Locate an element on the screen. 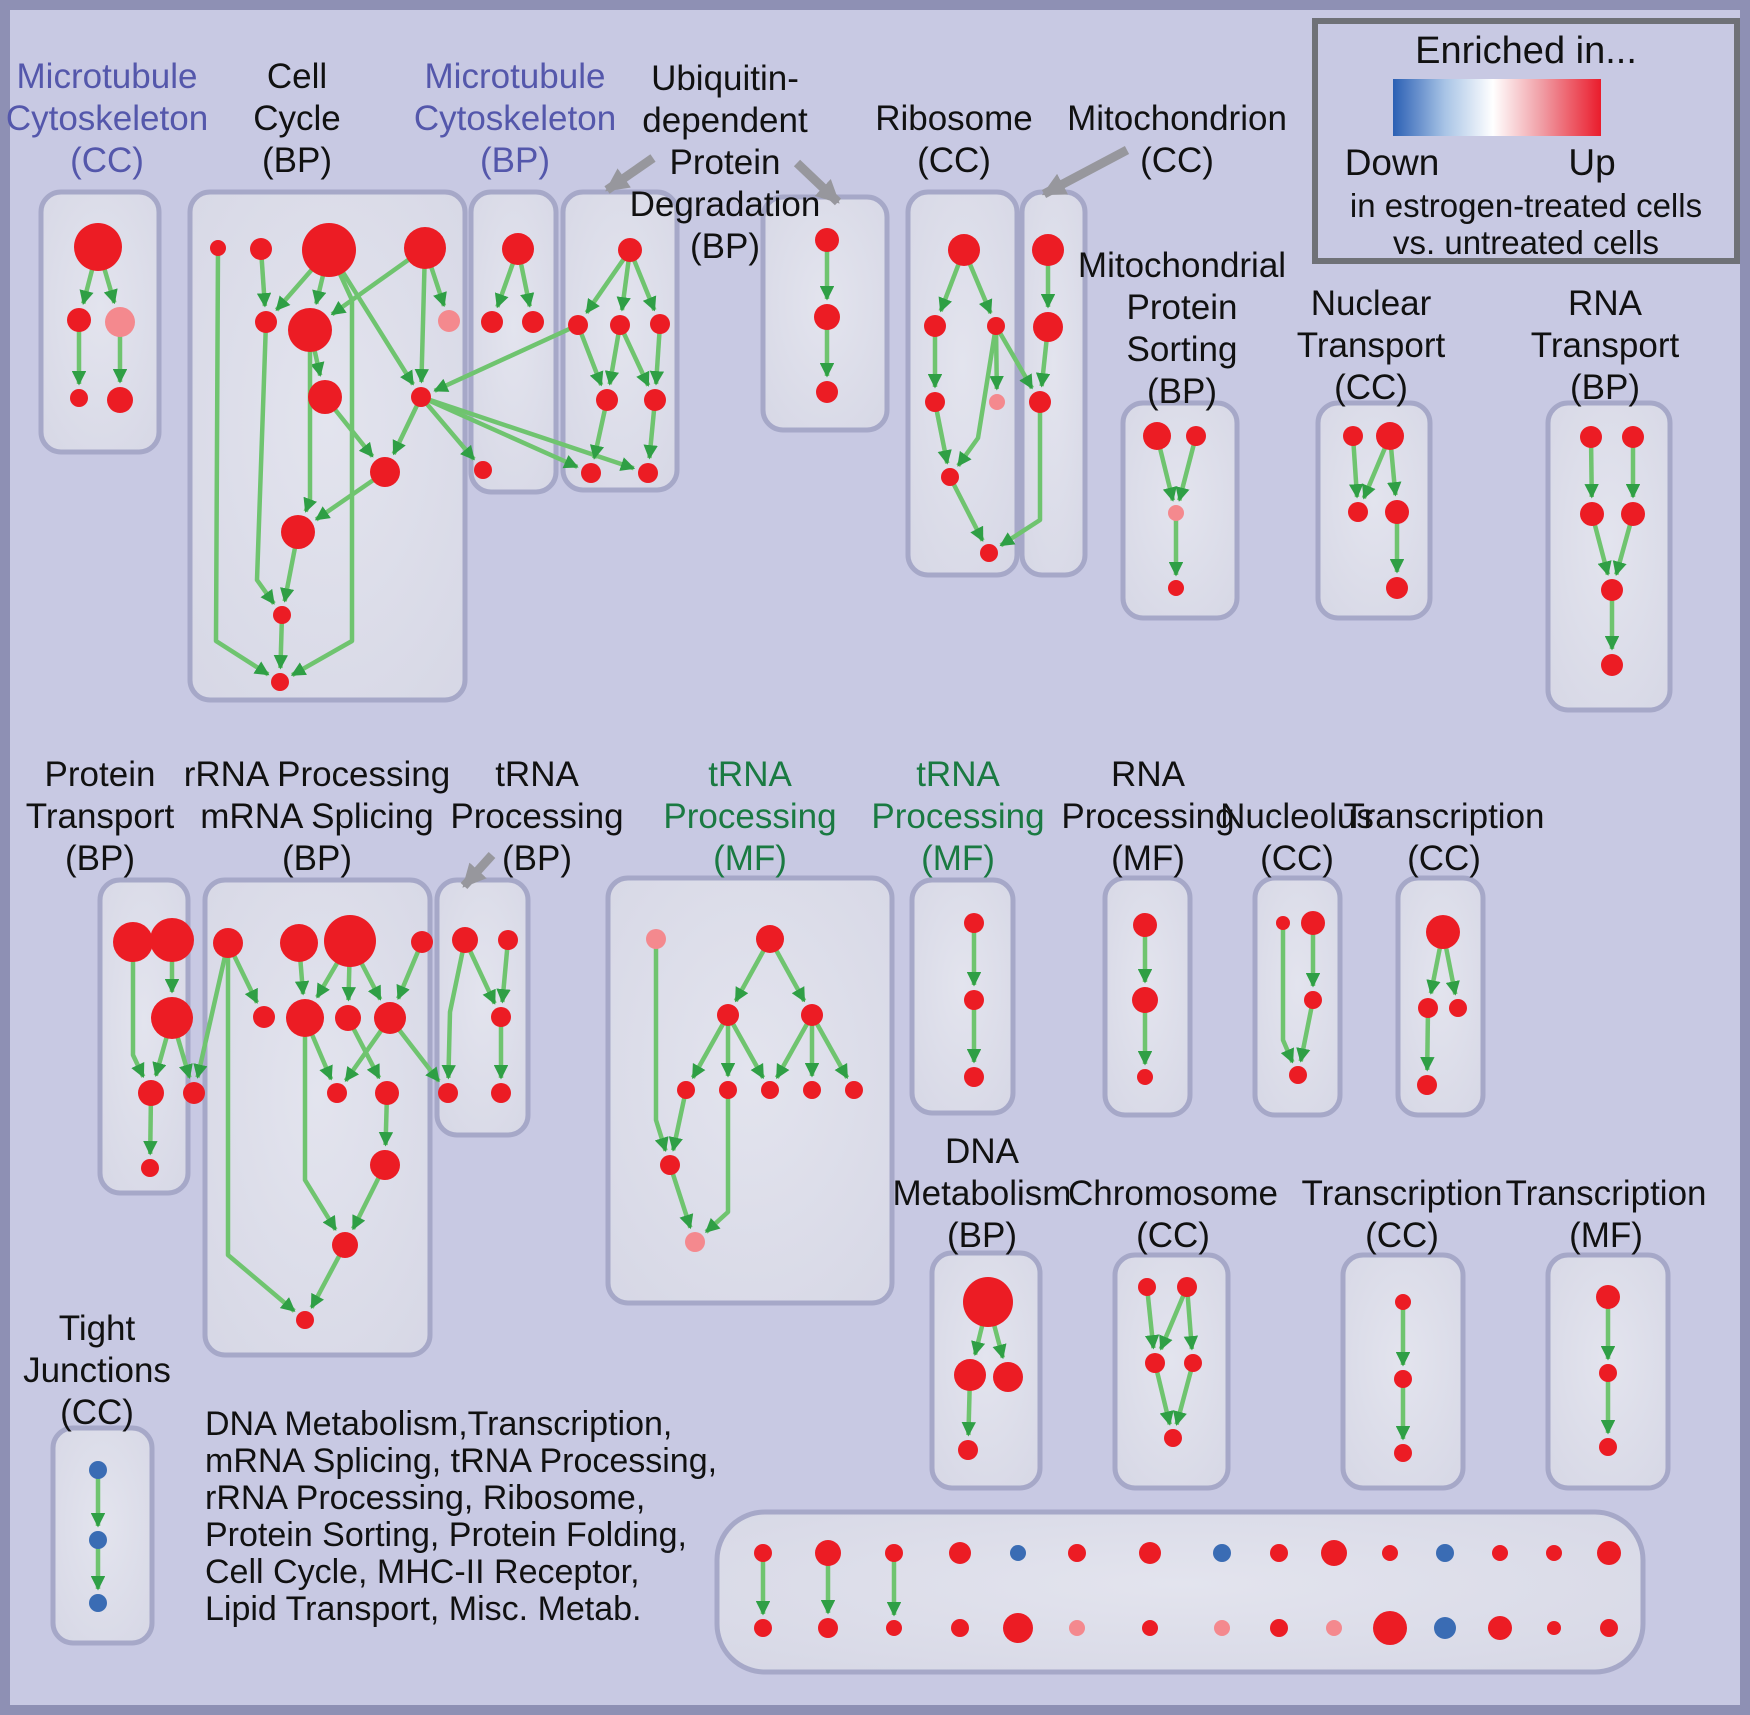 Image resolution: width=1750 pixels, height=1715 pixels. edge-g1-g10 is located at coordinates (661, 1046).